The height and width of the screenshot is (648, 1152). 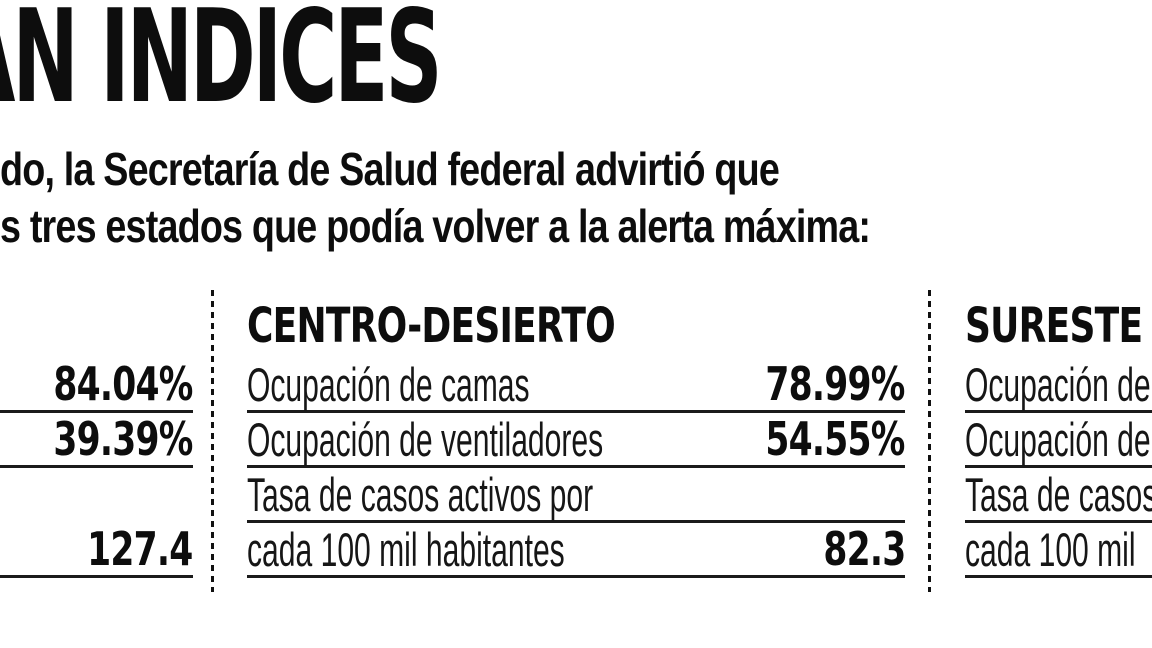 What do you see at coordinates (420, 494) in the screenshot?
I see `stat-label: Tasa de casos activos por` at bounding box center [420, 494].